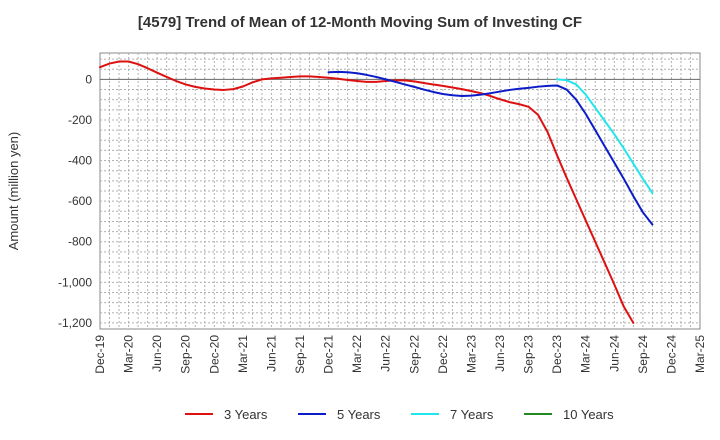 This screenshot has width=720, height=440. I want to click on y-tick-label: -400, so click(80, 161).